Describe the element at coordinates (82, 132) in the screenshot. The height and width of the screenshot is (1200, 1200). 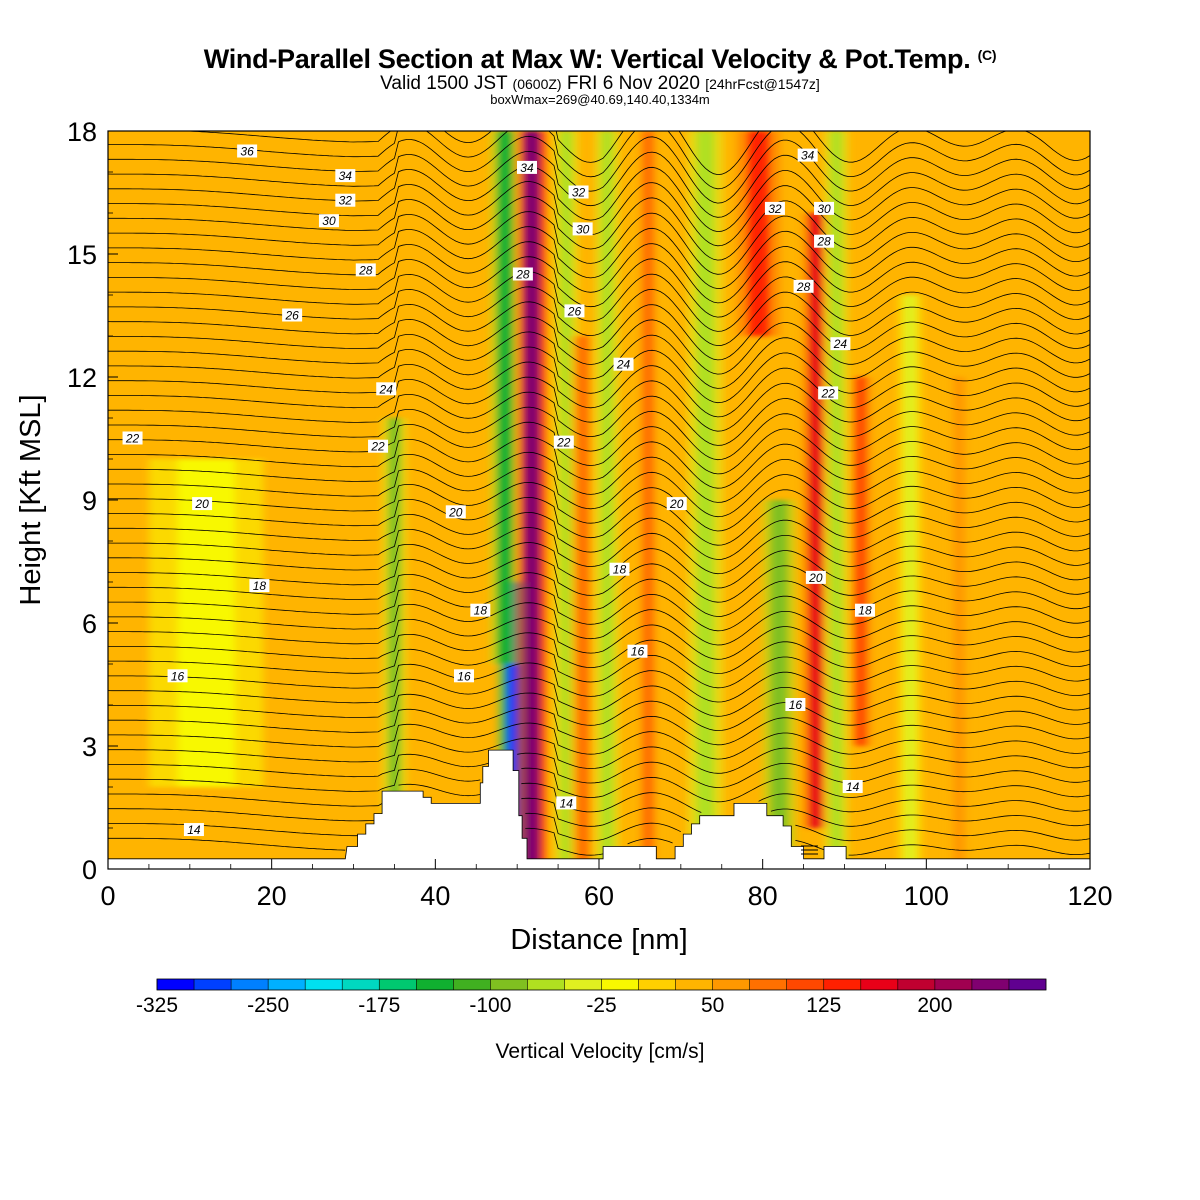
I see `y-tick-label: 18` at that location.